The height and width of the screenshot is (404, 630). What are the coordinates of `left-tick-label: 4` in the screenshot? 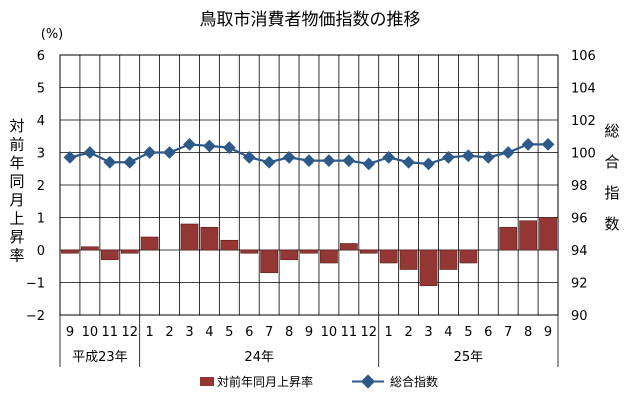 It's located at (41, 121).